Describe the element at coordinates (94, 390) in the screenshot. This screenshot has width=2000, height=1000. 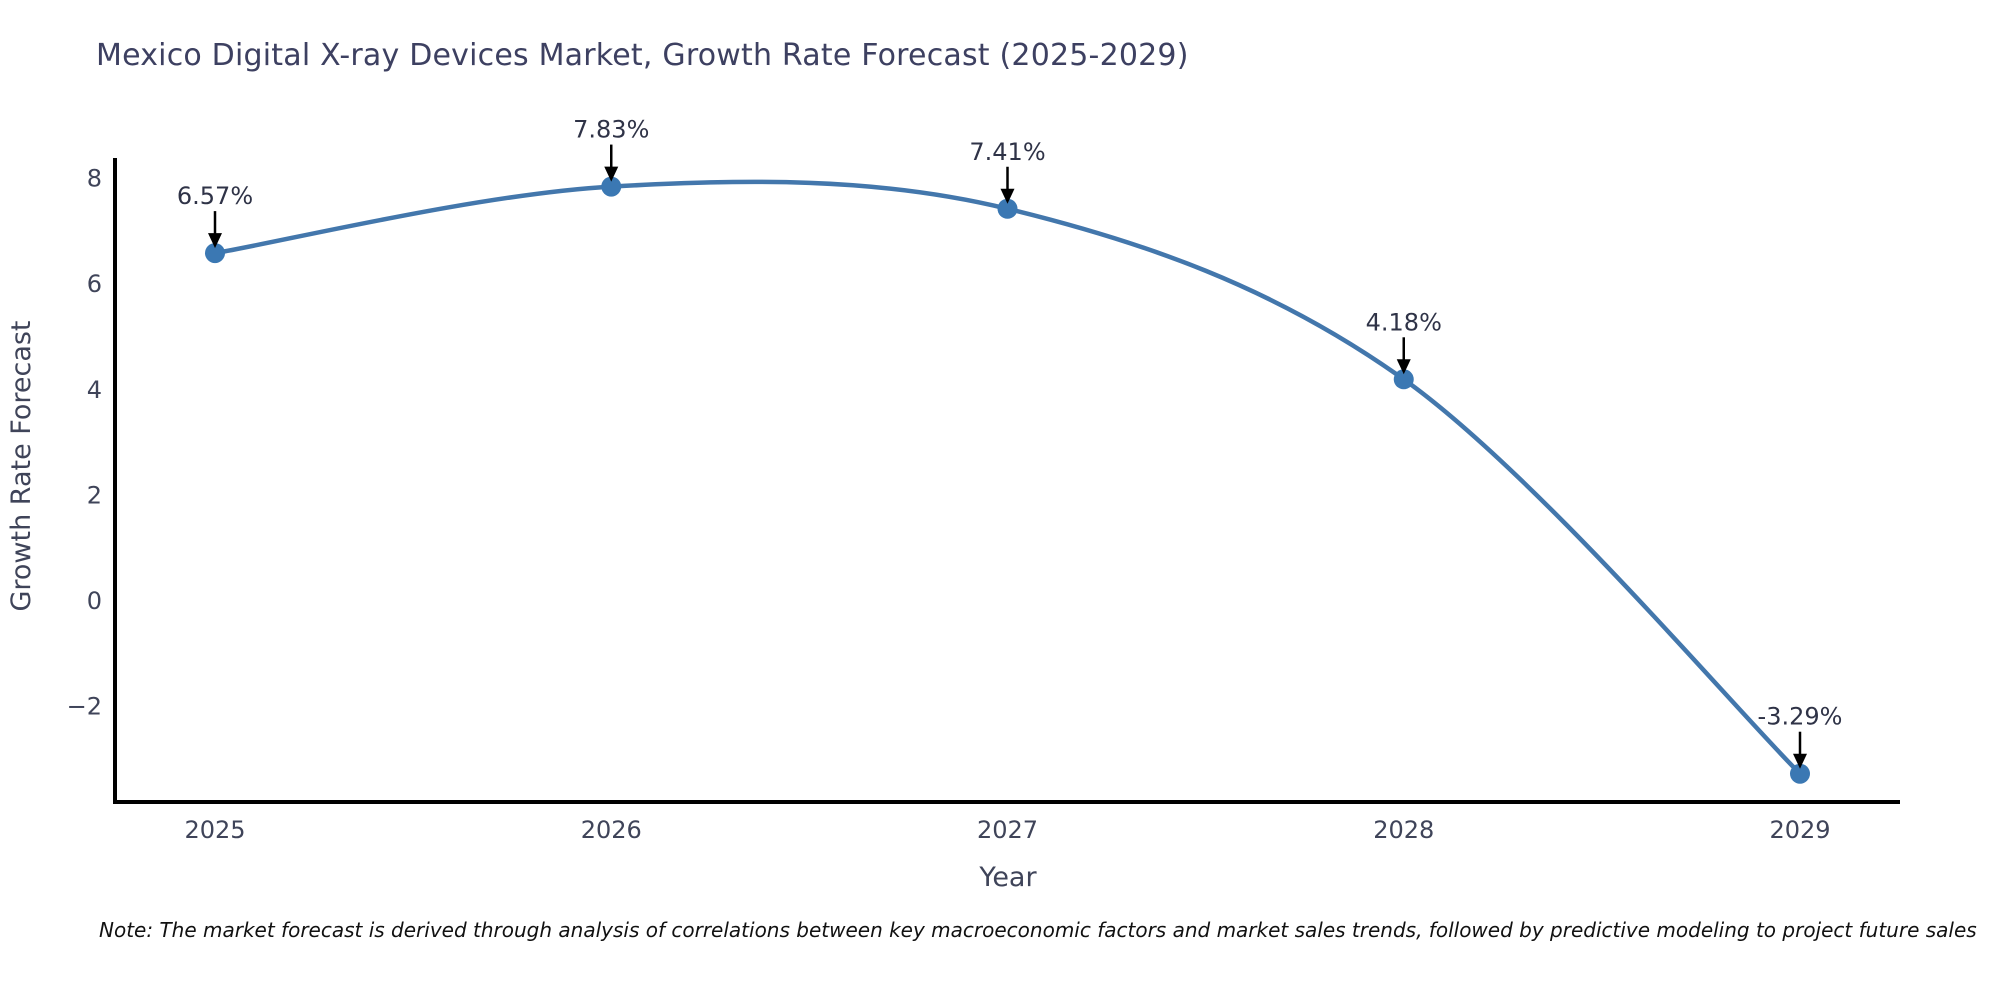
I see `y-tick-label: 4` at that location.